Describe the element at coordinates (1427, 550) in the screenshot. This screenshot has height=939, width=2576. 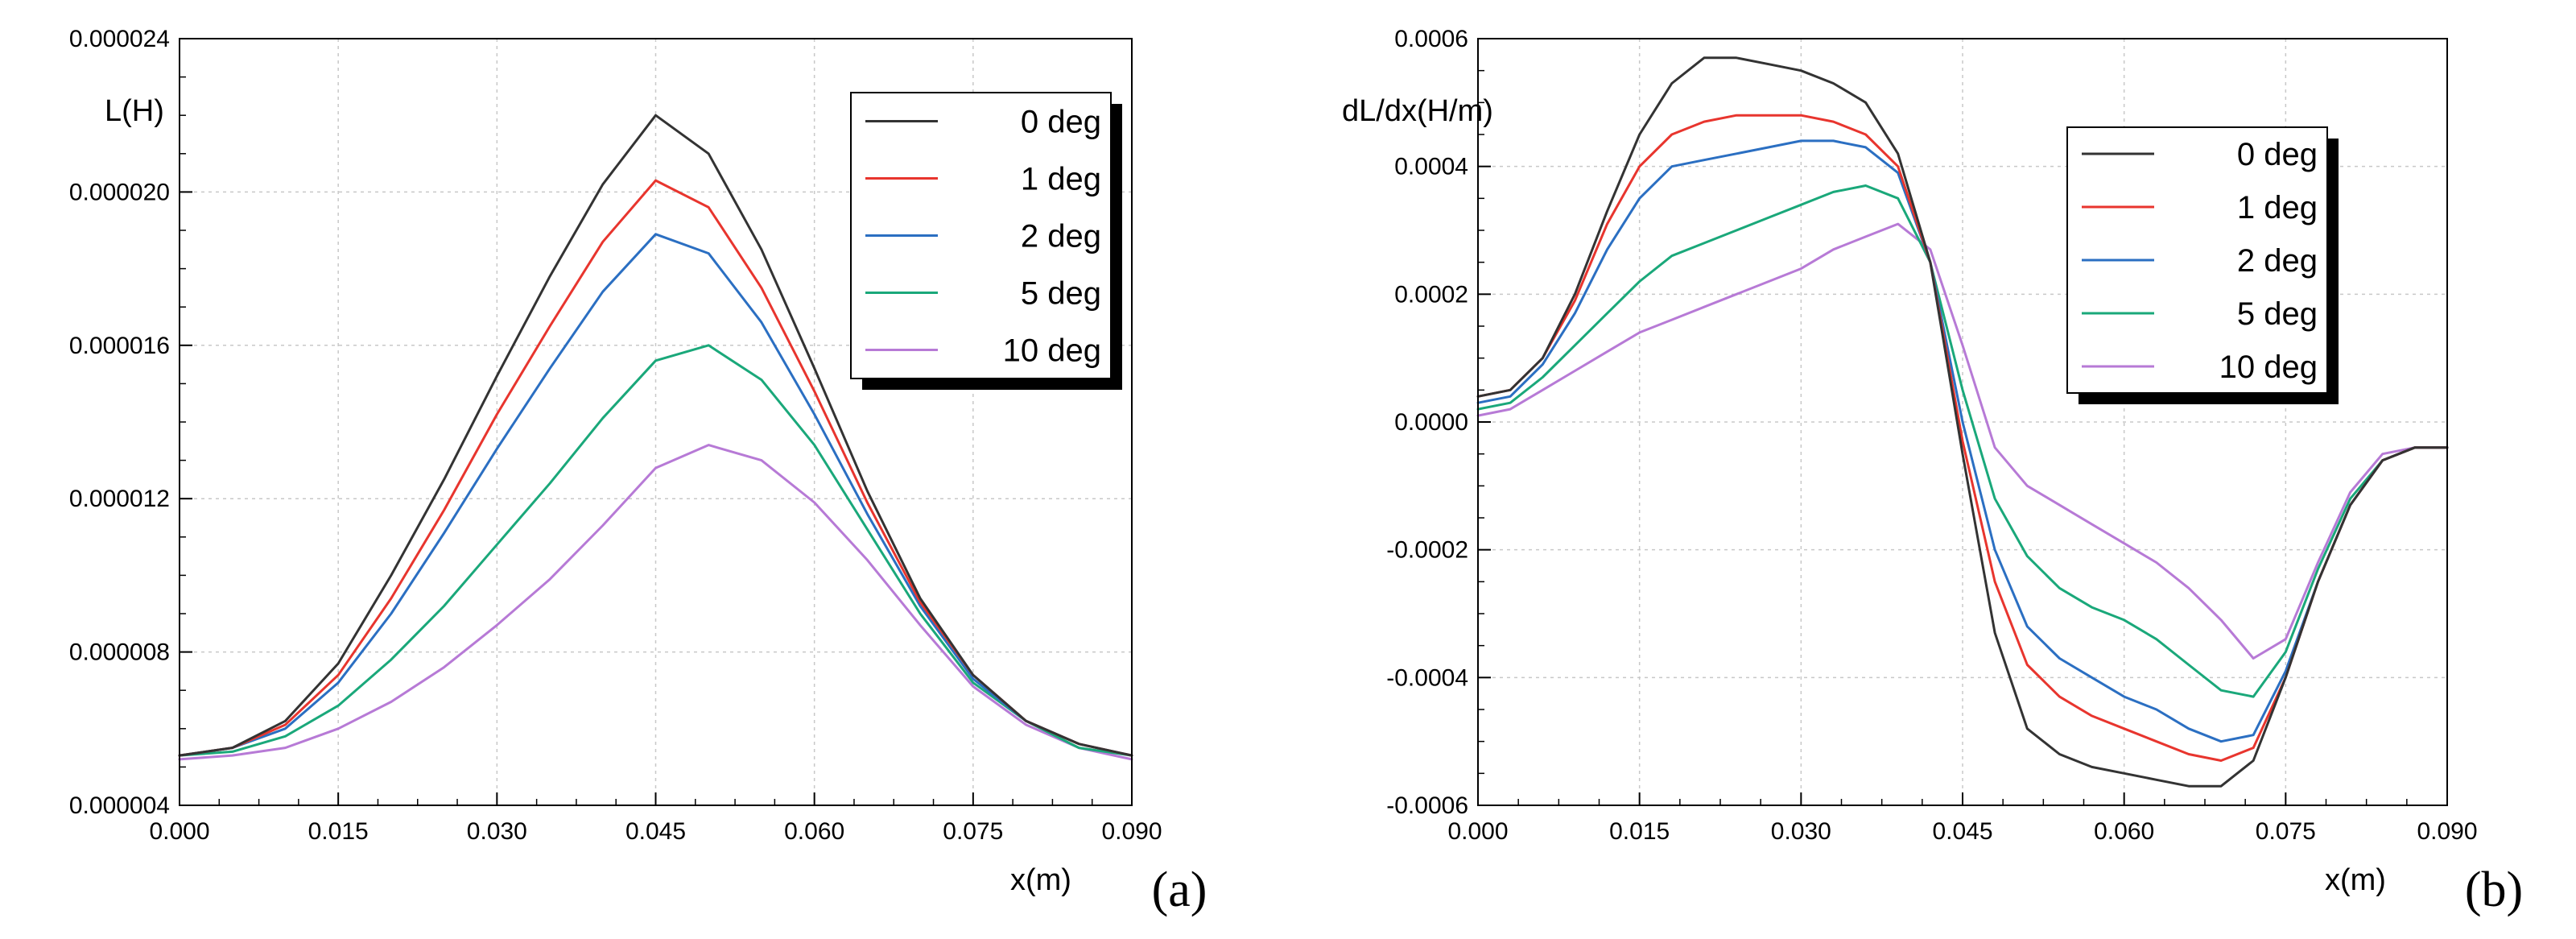
I see `y-tick-label: -0.0002` at that location.